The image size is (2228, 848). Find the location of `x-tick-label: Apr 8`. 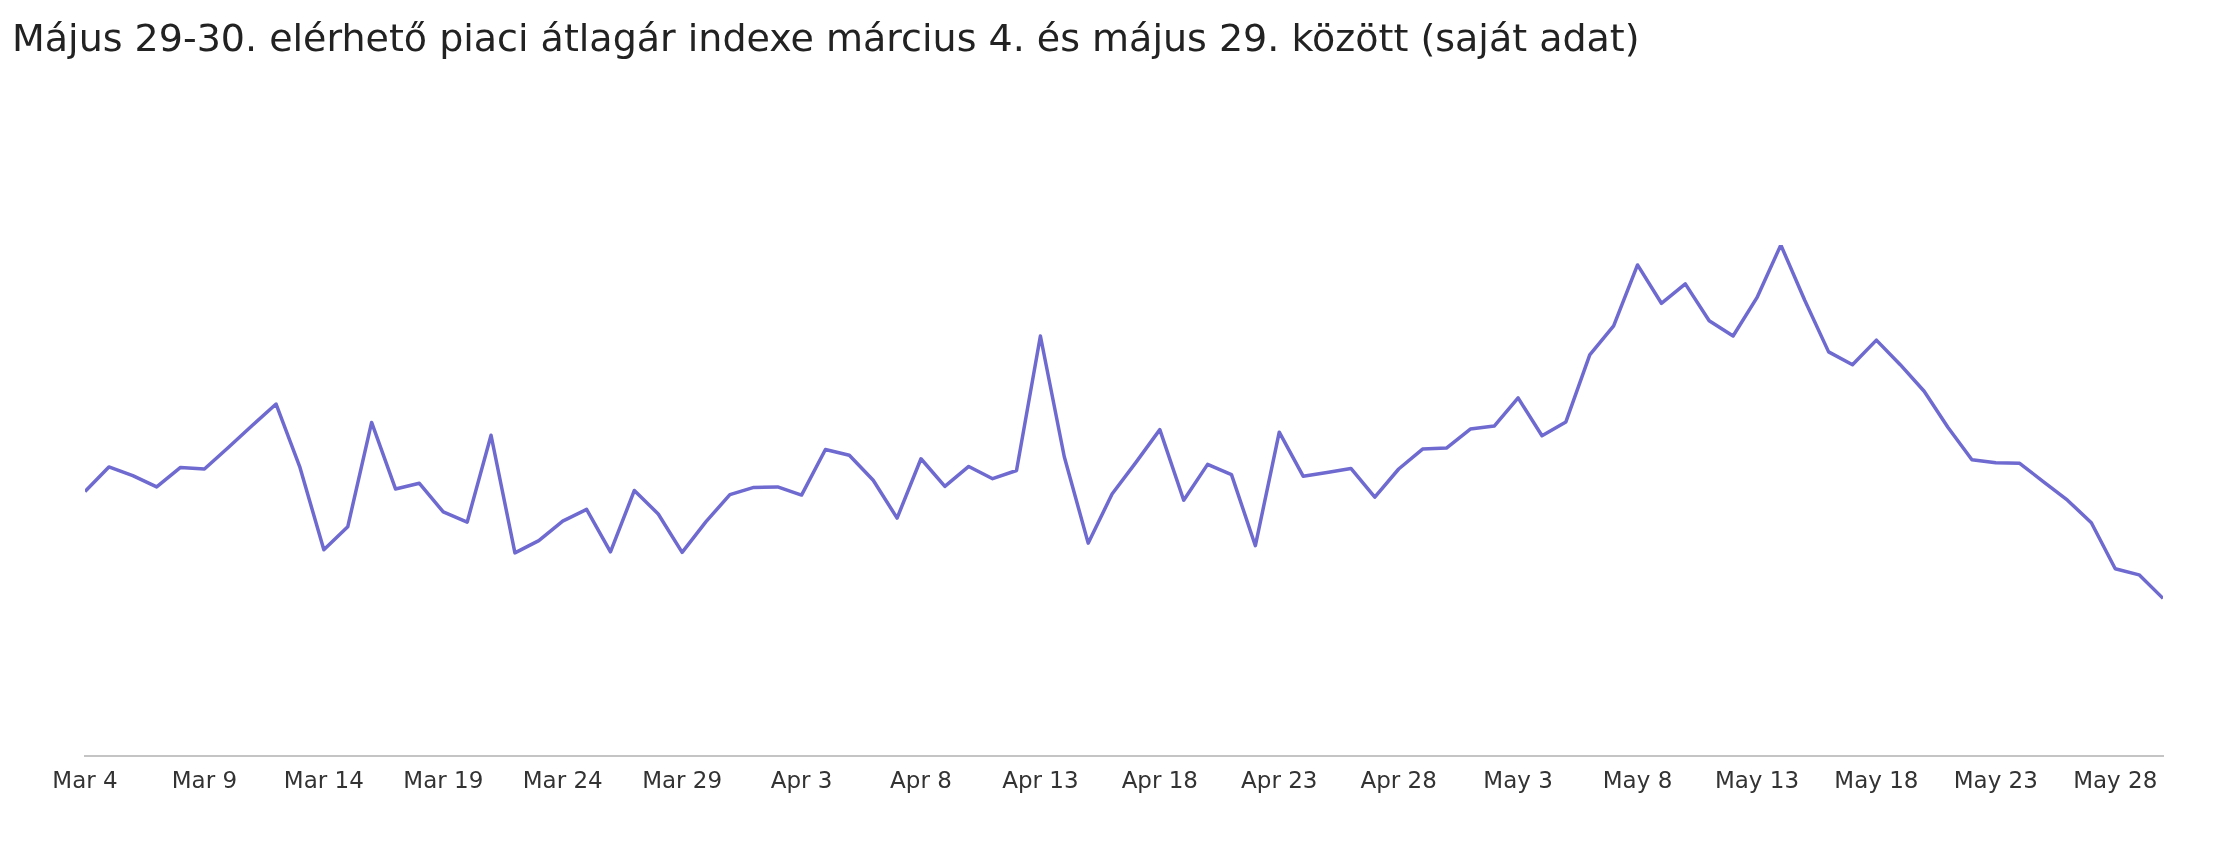

x-tick-label: Apr 8 is located at coordinates (921, 780).